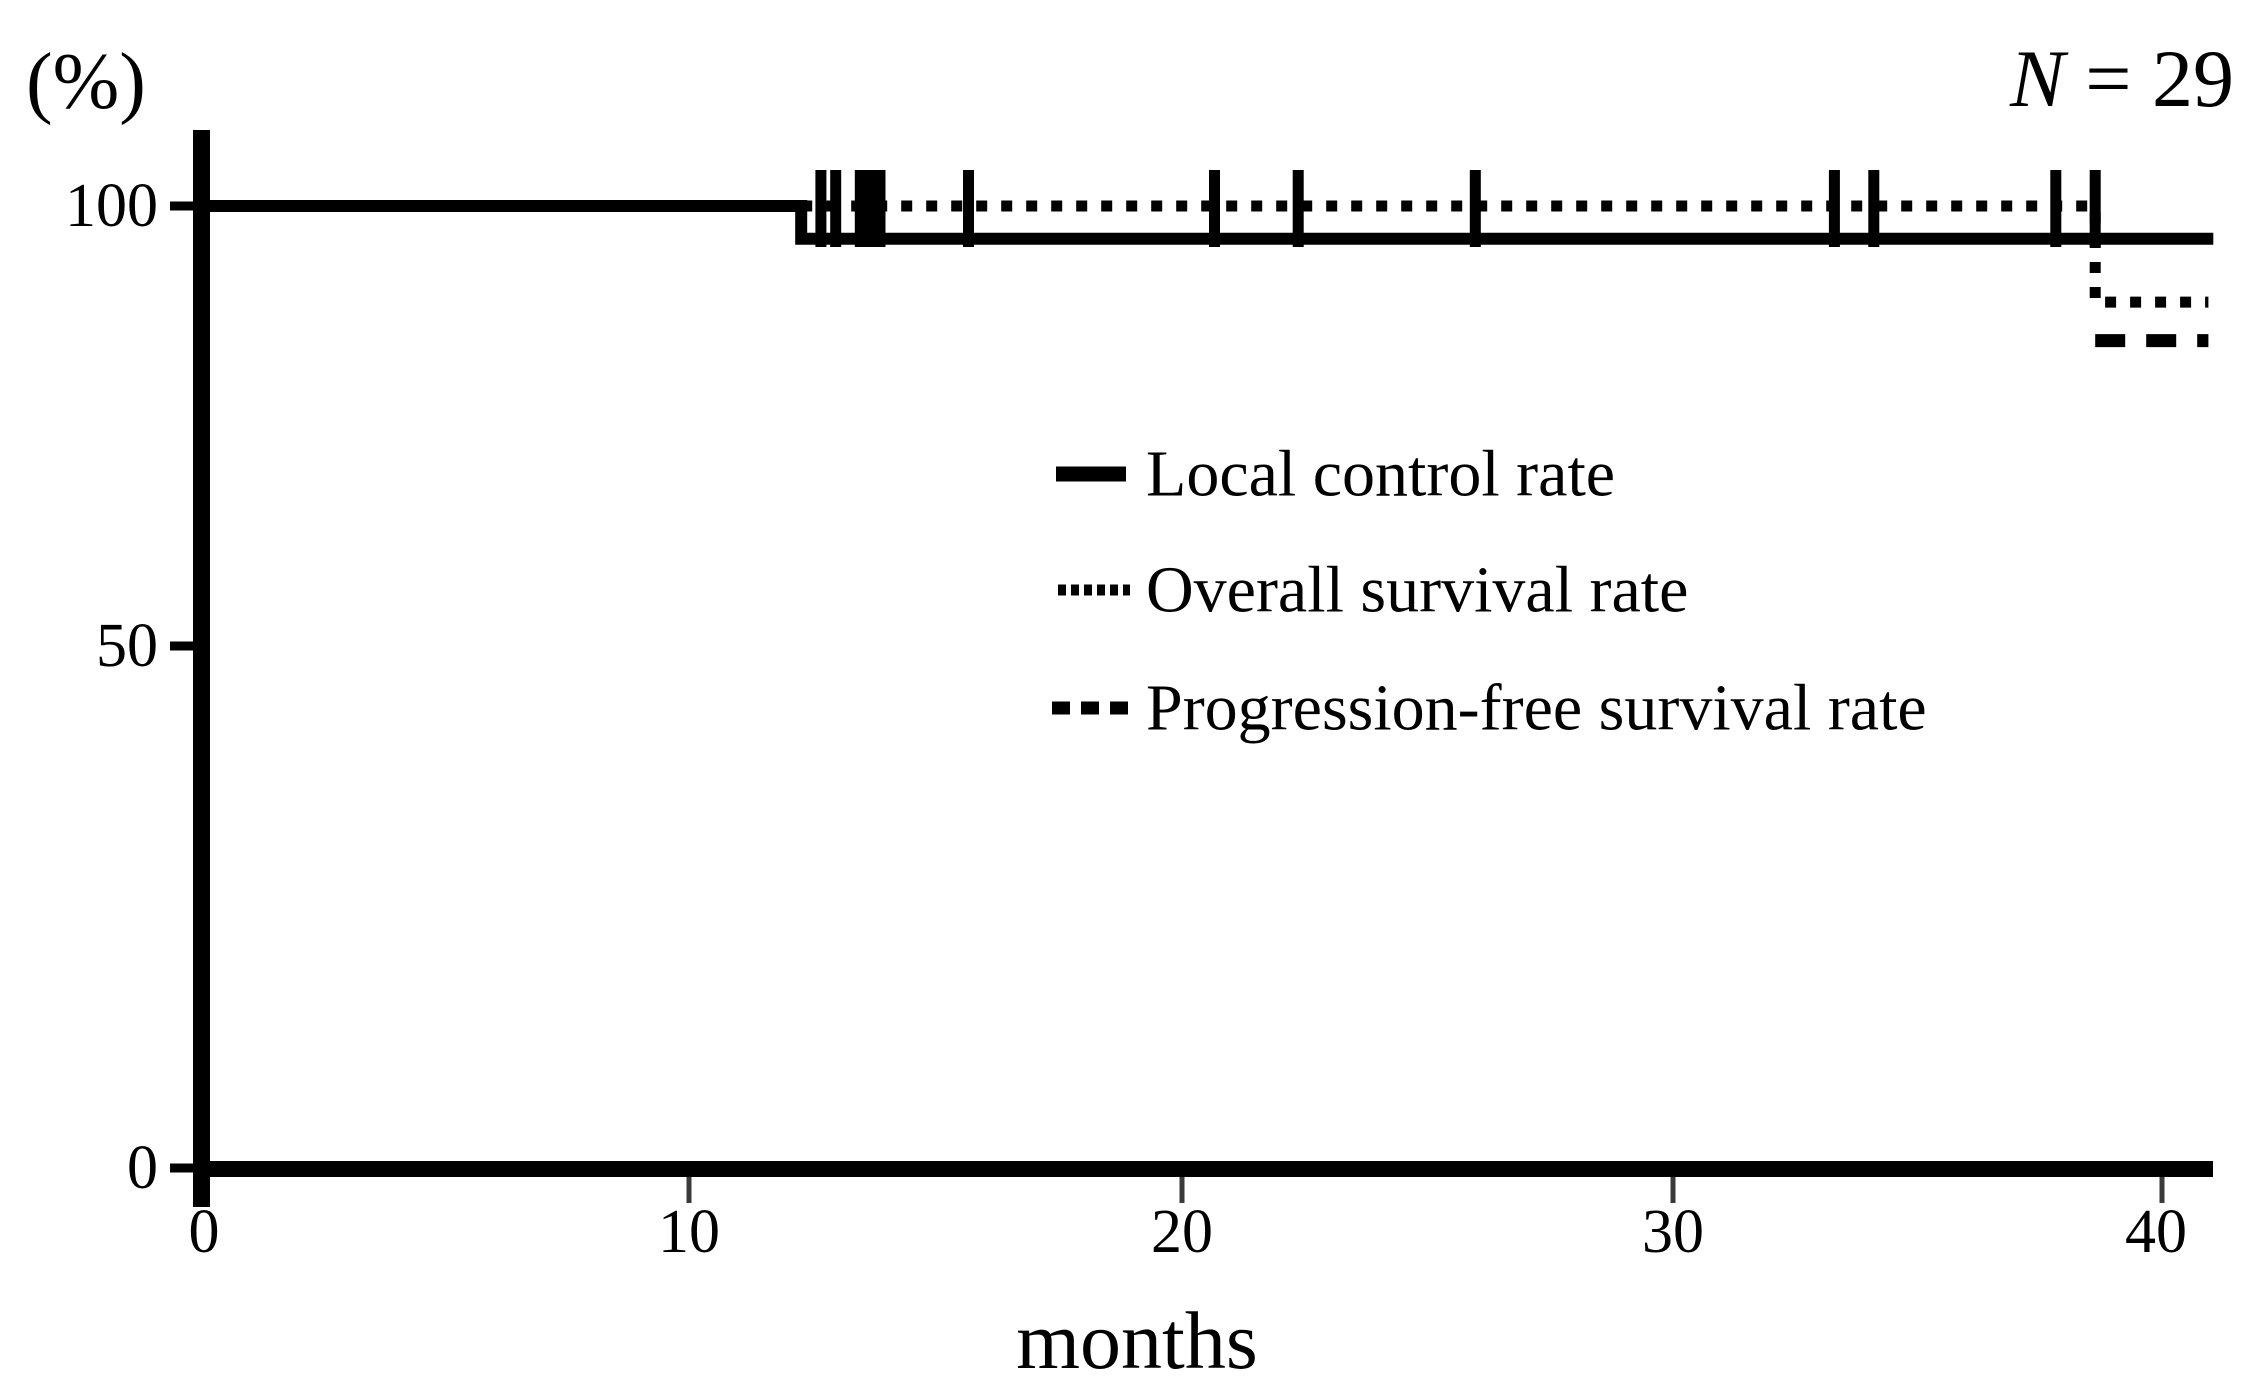  I want to click on sample-size-label: N = 29, so click(2121, 78).